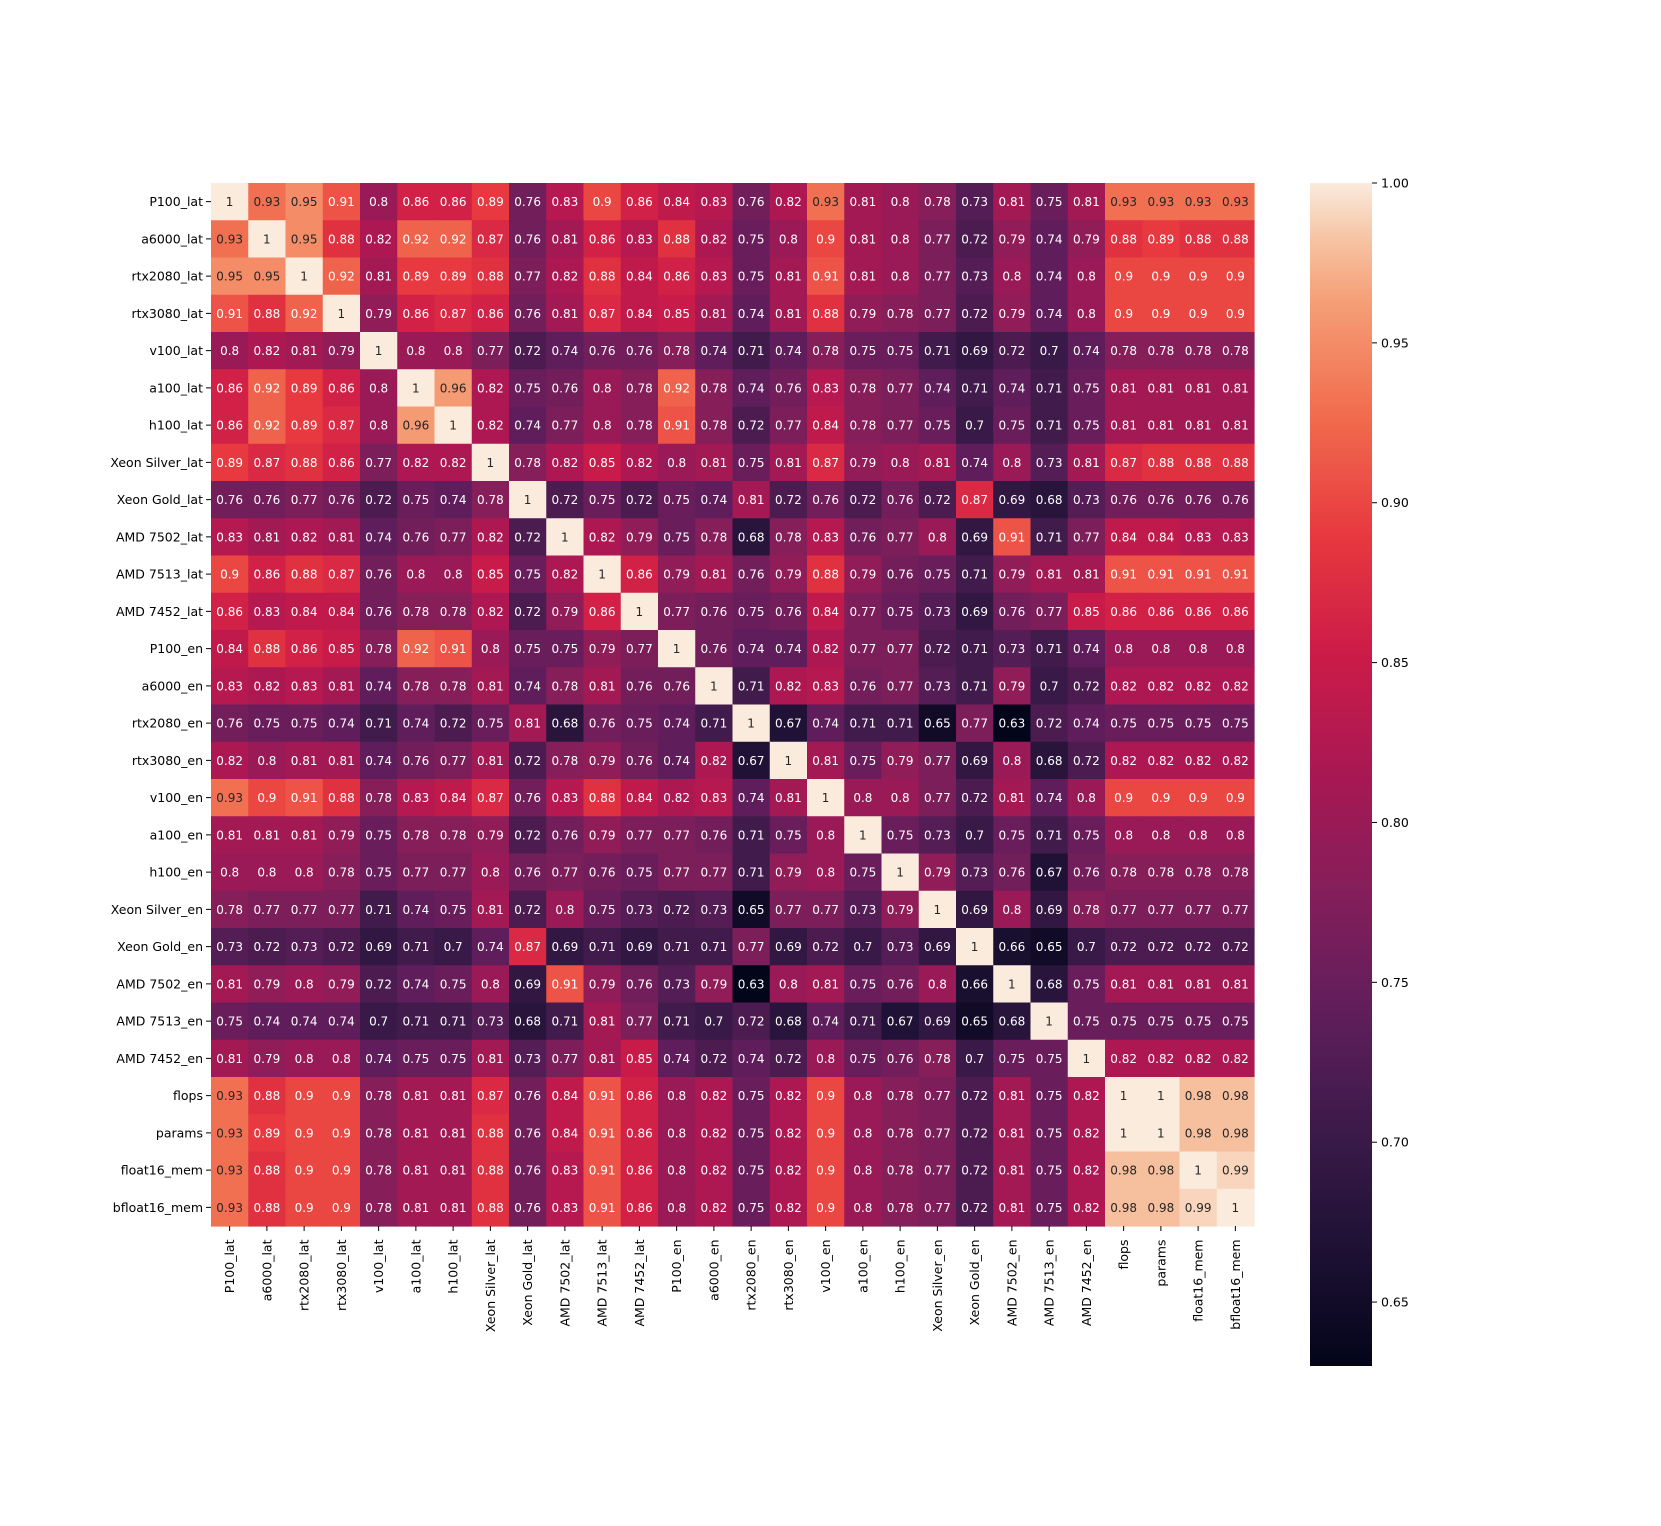 This screenshot has width=1661, height=1526. Describe the element at coordinates (639, 910) in the screenshot. I see `cell-value-label: 0.73` at that location.